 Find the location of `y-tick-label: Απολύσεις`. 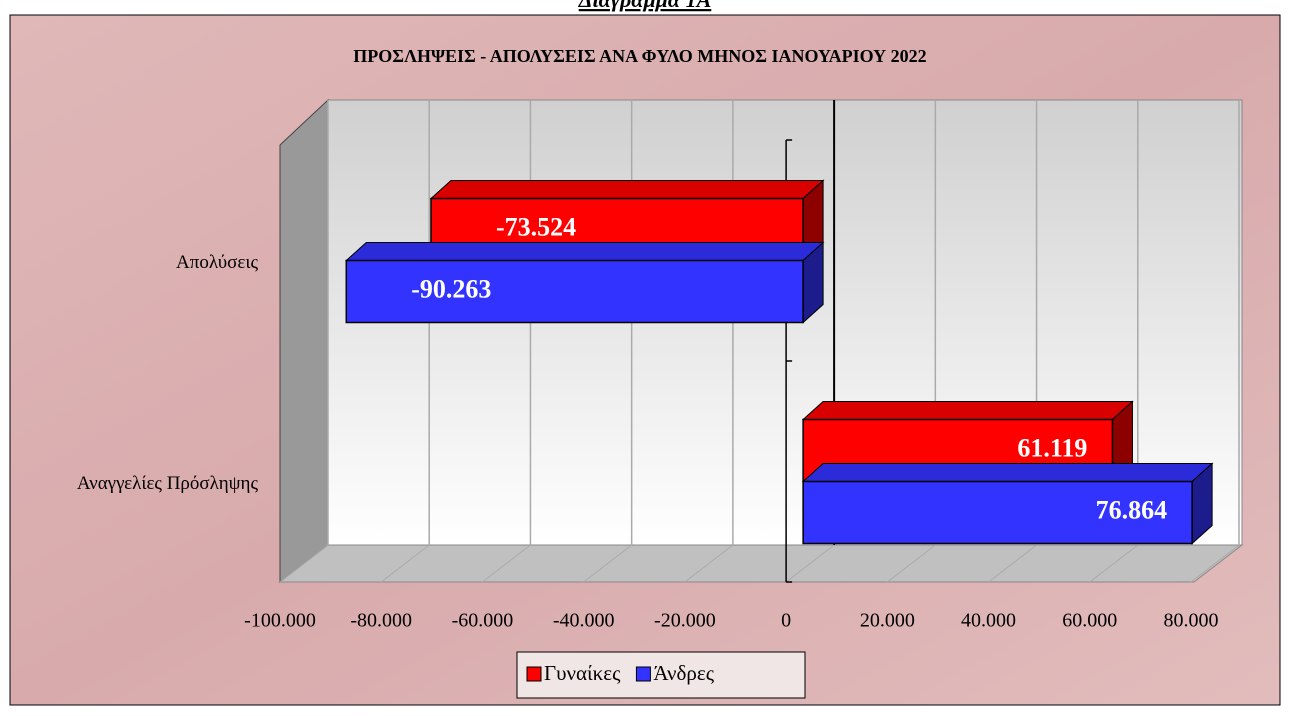

y-tick-label: Απολύσεις is located at coordinates (217, 262).